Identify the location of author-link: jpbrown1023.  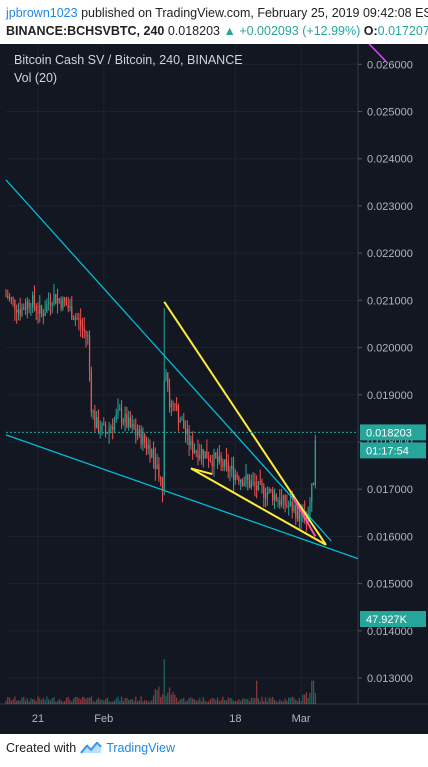
(42, 13).